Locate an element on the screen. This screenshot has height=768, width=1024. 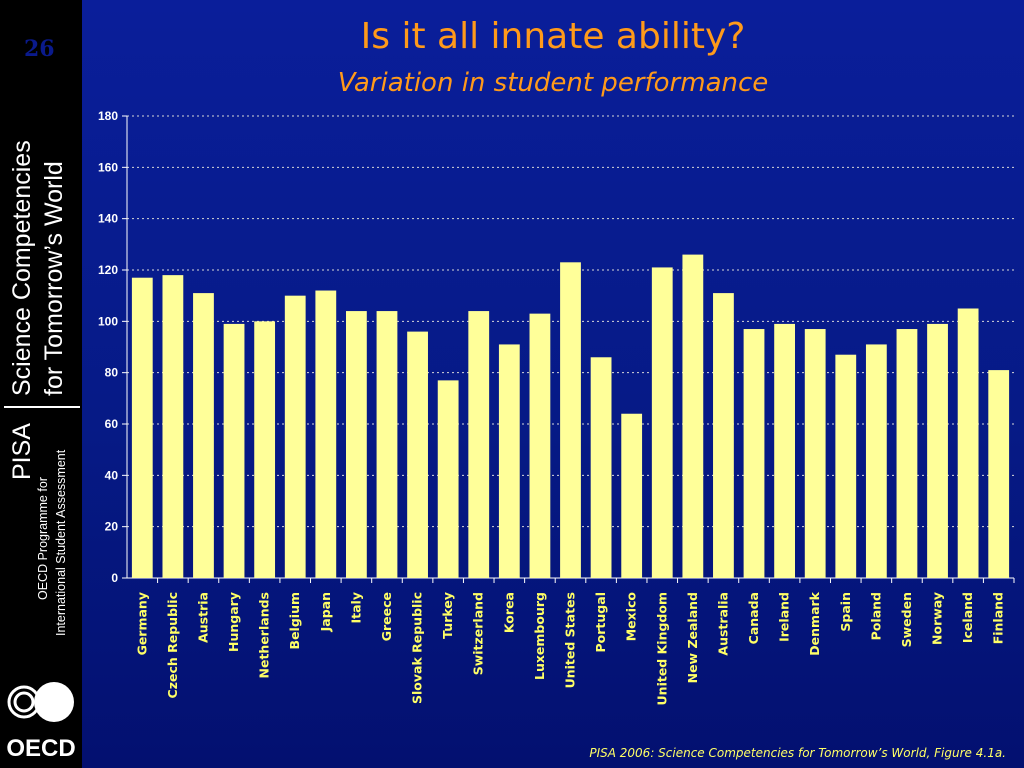
x-tick-label: United States is located at coordinates (570, 640).